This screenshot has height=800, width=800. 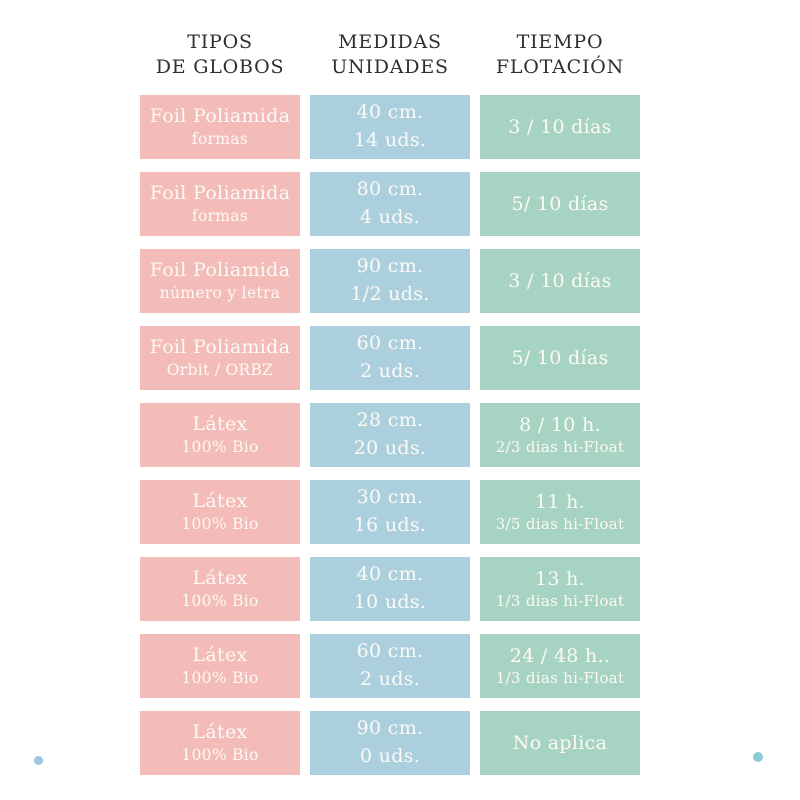 I want to click on cell-tipo-row7: Látex 100% Bio, so click(x=220, y=589).